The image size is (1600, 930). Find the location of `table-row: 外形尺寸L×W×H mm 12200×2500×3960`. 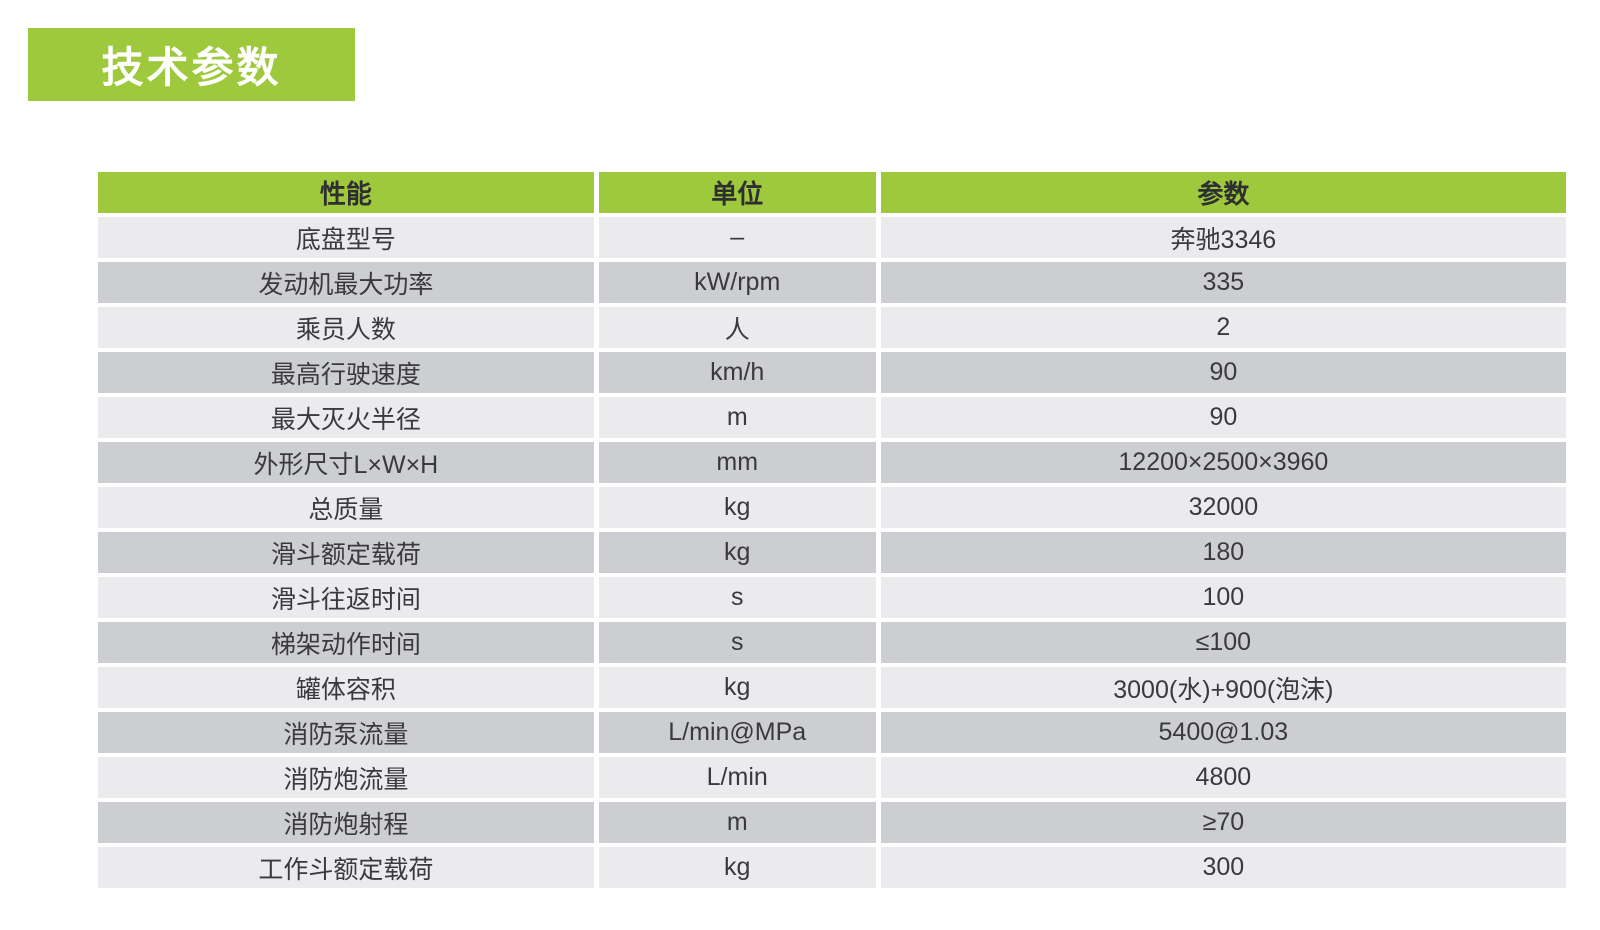

table-row: 外形尺寸L×W×H mm 12200×2500×3960 is located at coordinates (832, 462).